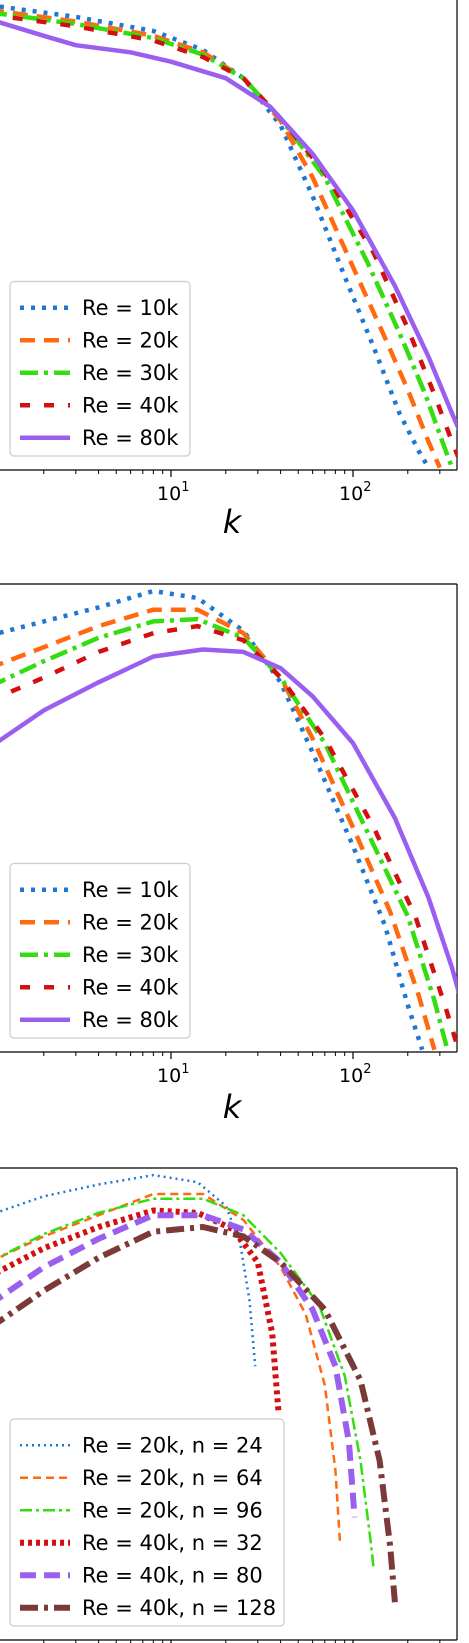 The image size is (469, 1643). What do you see at coordinates (172, 1543) in the screenshot?
I see `legend-label-4: Re = 40k, n = 32` at bounding box center [172, 1543].